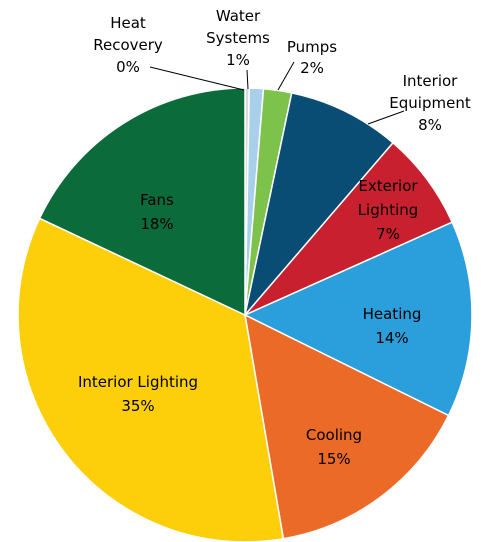 The height and width of the screenshot is (542, 483). What do you see at coordinates (386, 117) in the screenshot?
I see `leader-line-interior-equipment` at bounding box center [386, 117].